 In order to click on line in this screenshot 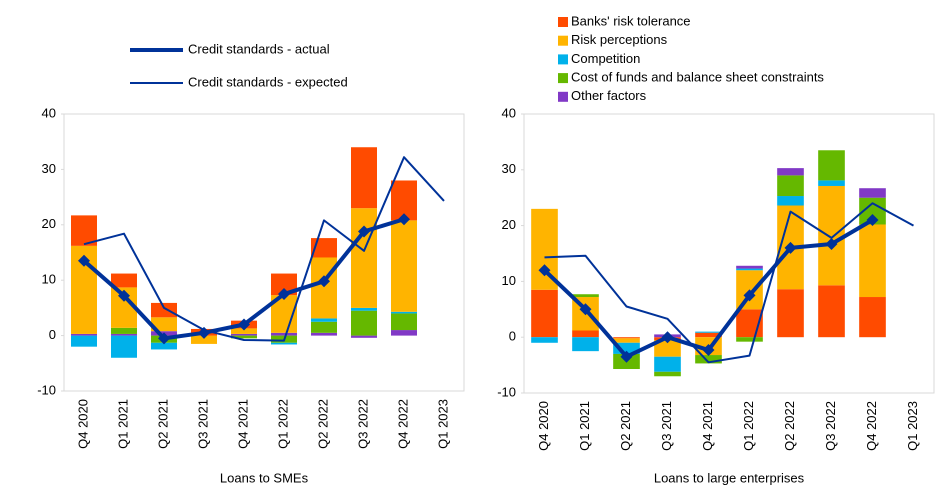, I will do `click(729, 283)`.